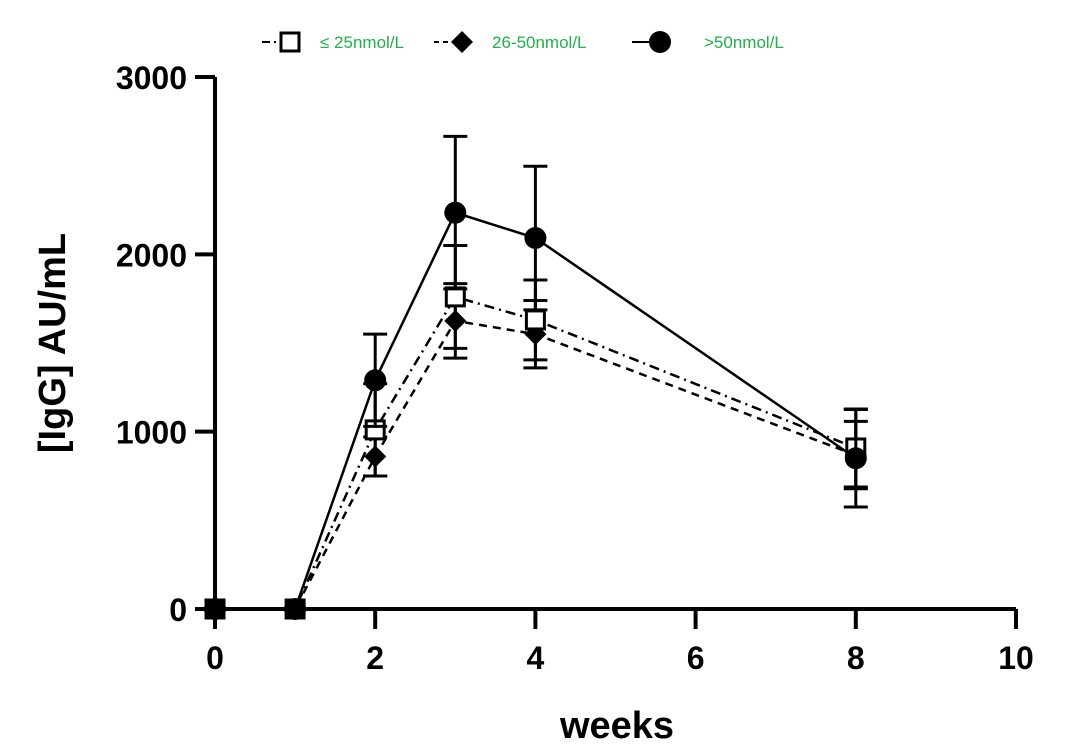 This screenshot has width=1080, height=754. What do you see at coordinates (151, 78) in the screenshot?
I see `y-tick-label: 3000` at bounding box center [151, 78].